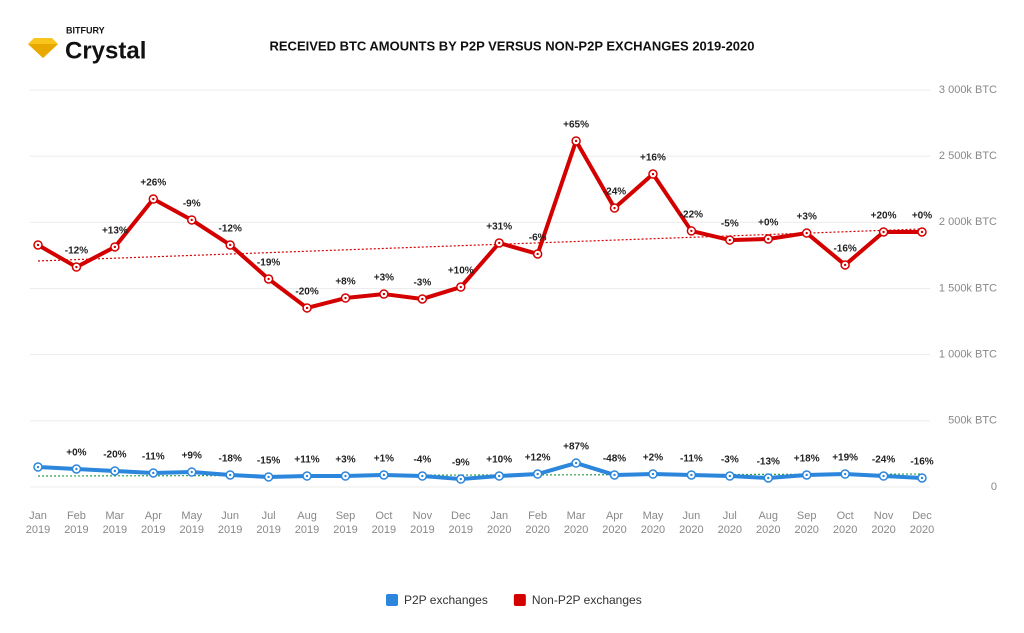 Image resolution: width=1024 pixels, height=633 pixels. I want to click on x-tick-label: Apr 2020, so click(614, 523).